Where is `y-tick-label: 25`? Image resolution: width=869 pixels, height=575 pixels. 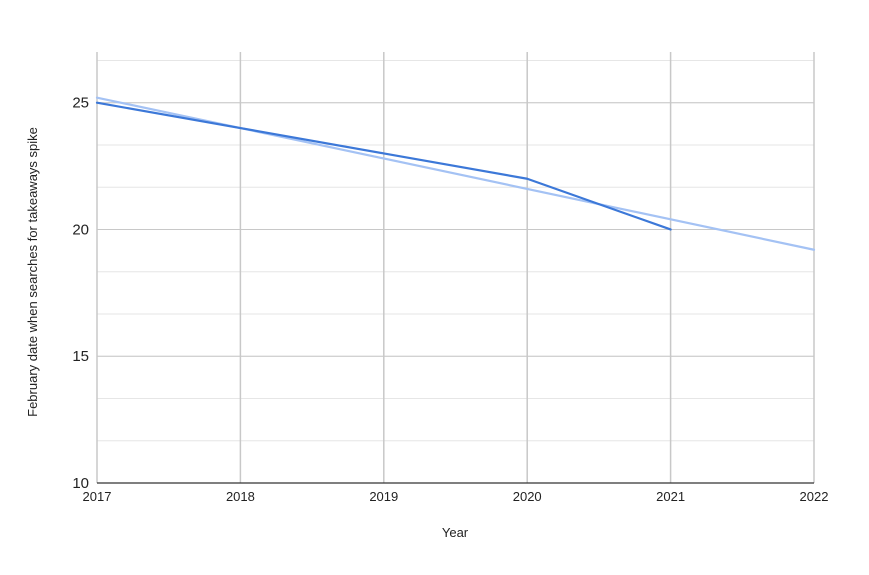 y-tick-label: 25 is located at coordinates (80, 103).